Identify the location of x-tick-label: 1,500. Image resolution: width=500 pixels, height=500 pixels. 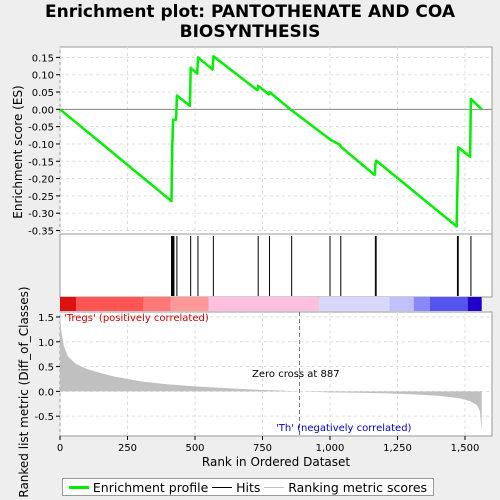
(465, 448).